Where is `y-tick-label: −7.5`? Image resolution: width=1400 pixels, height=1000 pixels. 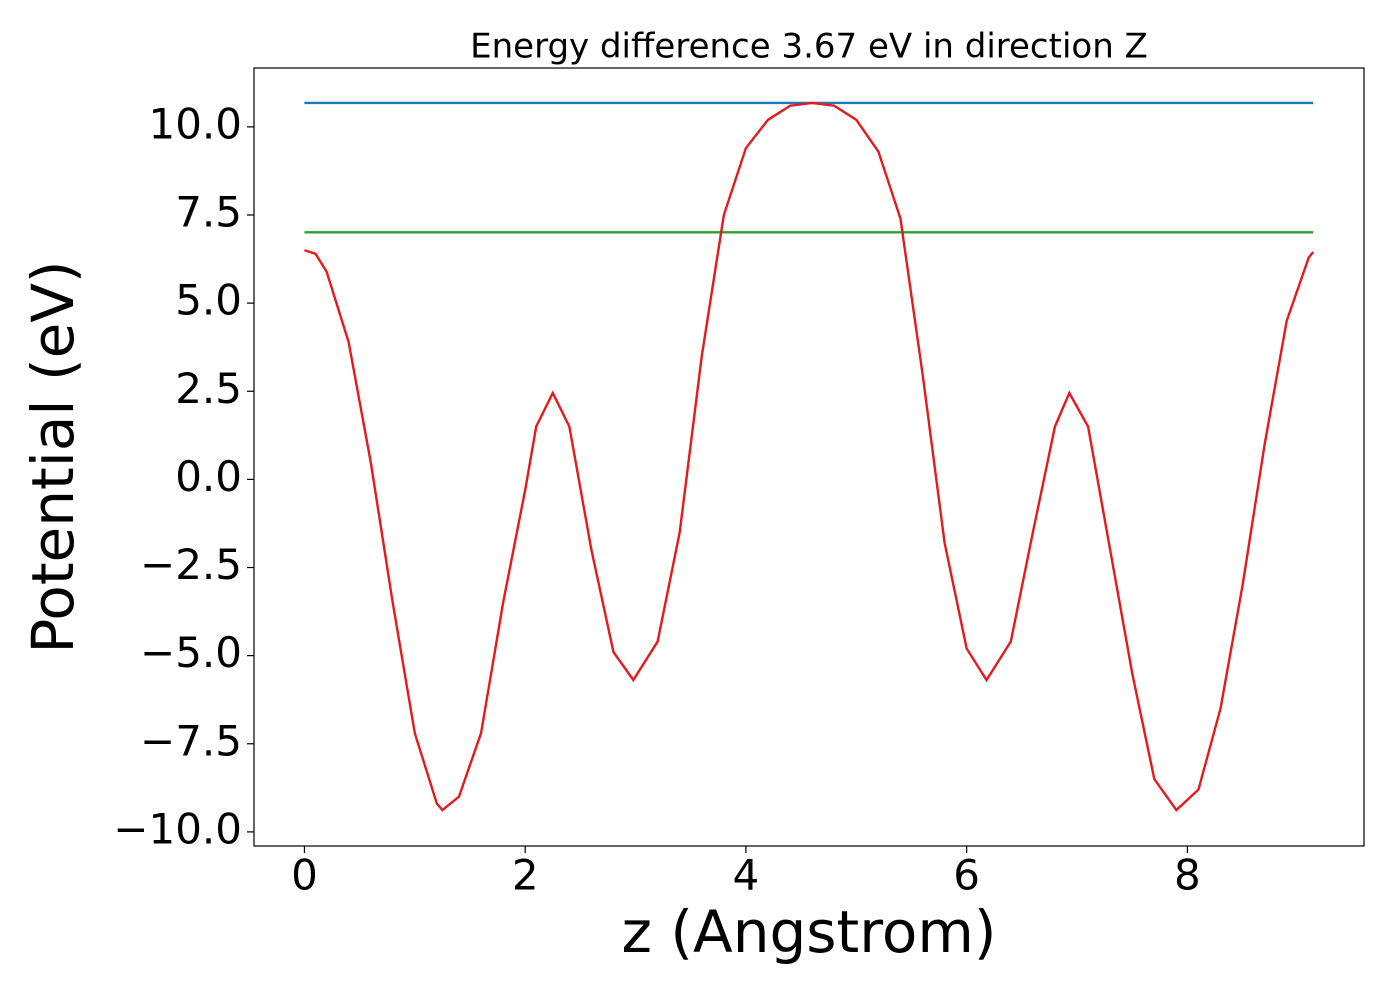 y-tick-label: −7.5 is located at coordinates (191, 740).